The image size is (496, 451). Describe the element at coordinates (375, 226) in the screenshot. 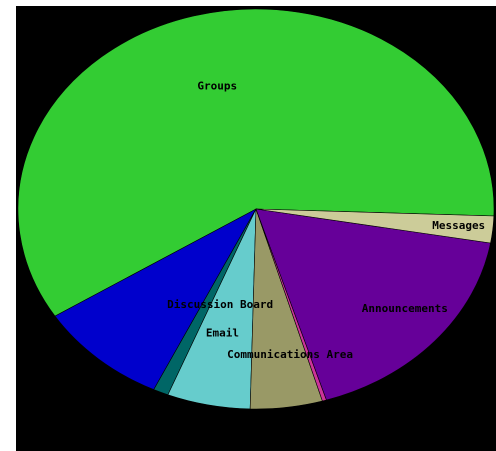

I see `pie-slice-messages` at that location.